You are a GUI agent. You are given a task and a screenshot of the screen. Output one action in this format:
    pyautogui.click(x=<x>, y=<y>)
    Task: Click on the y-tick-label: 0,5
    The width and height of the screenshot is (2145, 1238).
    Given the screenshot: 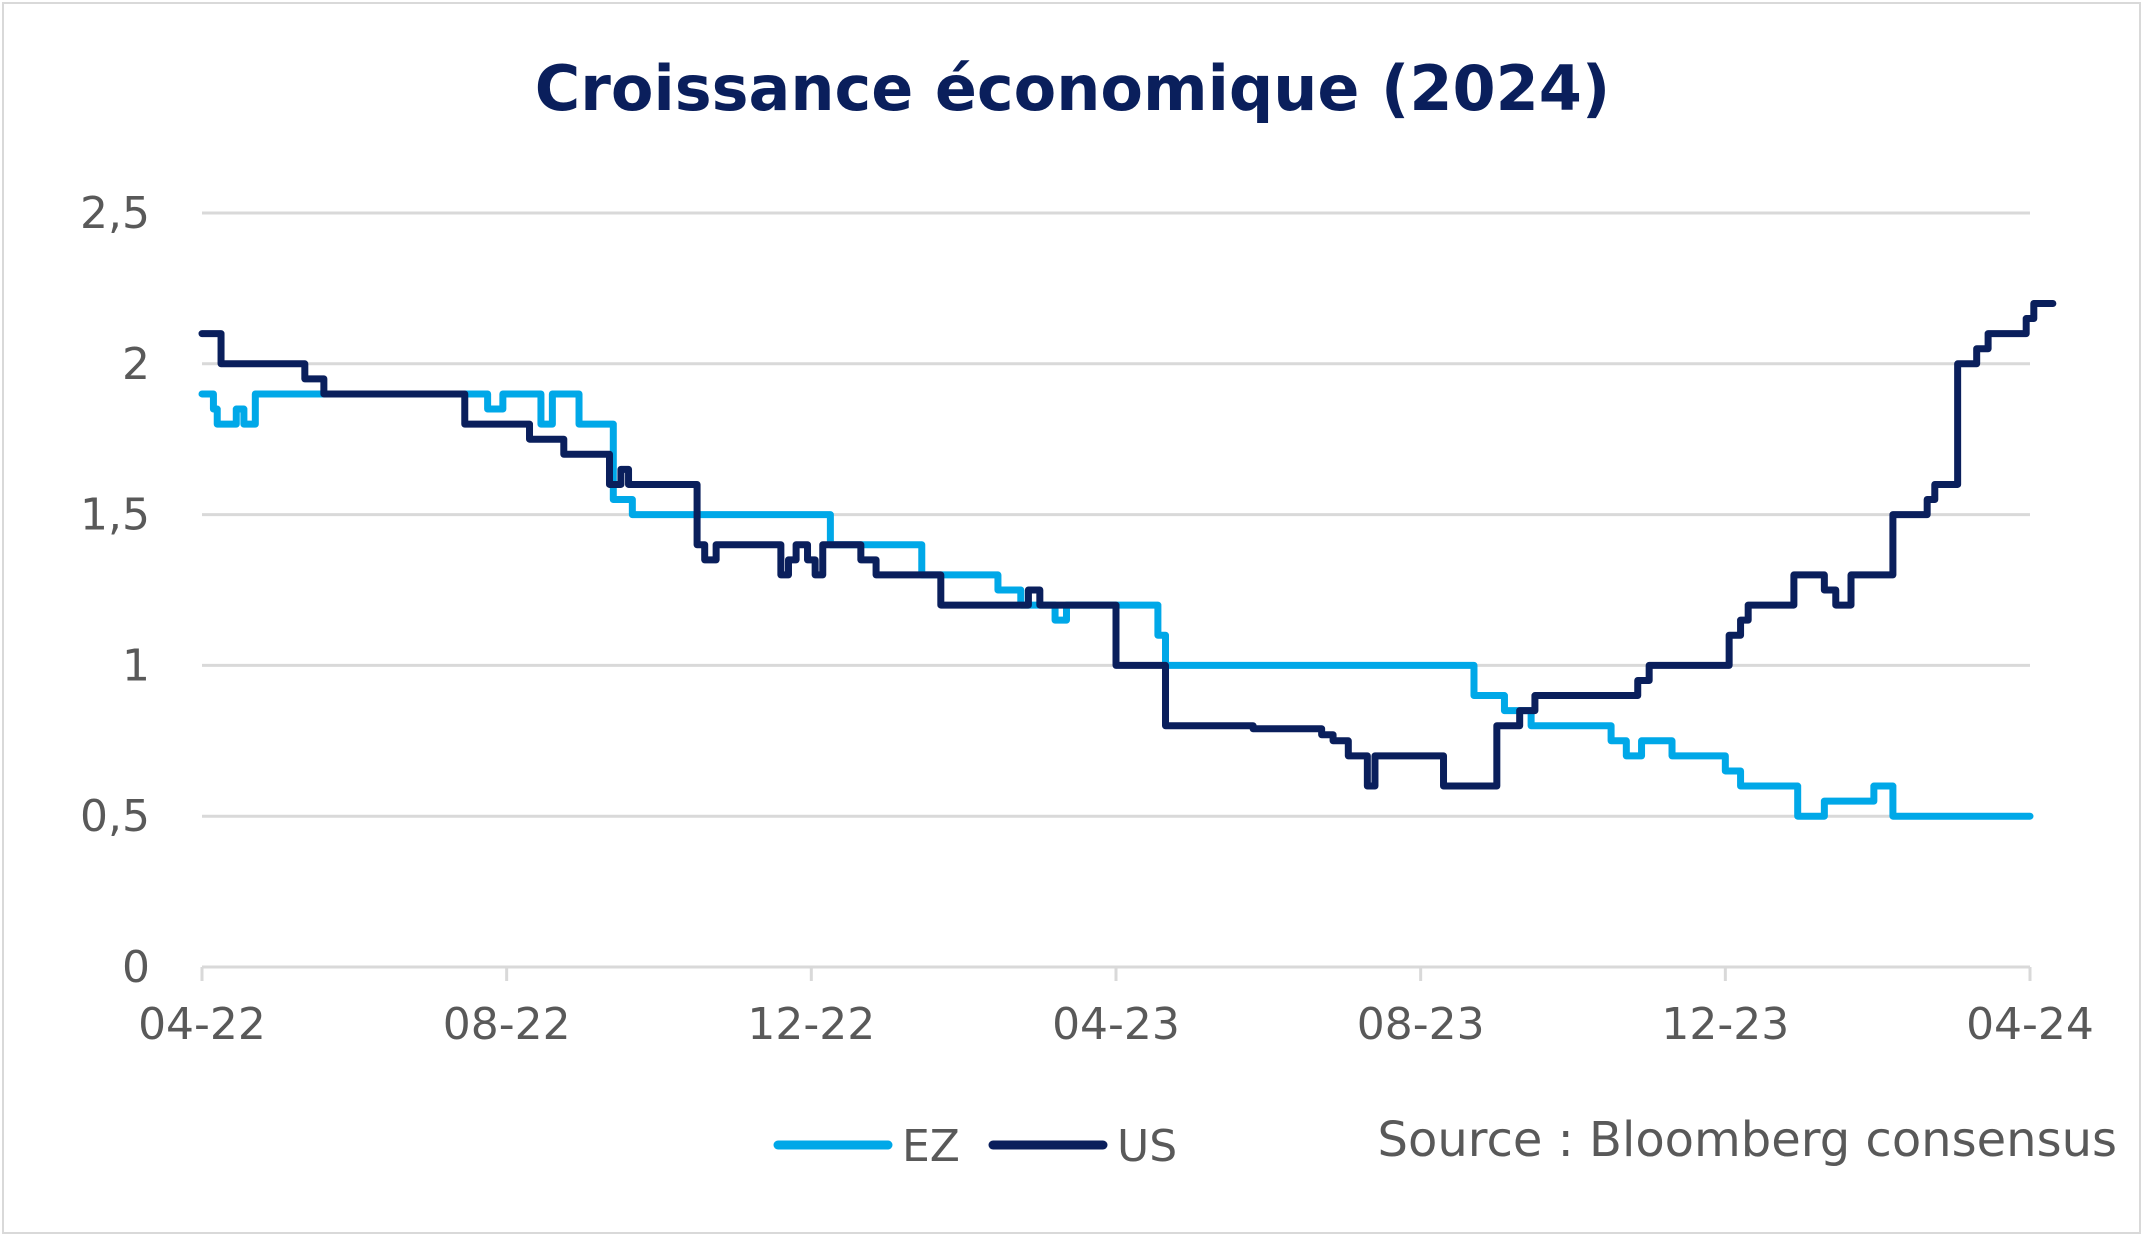 What is the action you would take?
    pyautogui.click(x=115, y=816)
    